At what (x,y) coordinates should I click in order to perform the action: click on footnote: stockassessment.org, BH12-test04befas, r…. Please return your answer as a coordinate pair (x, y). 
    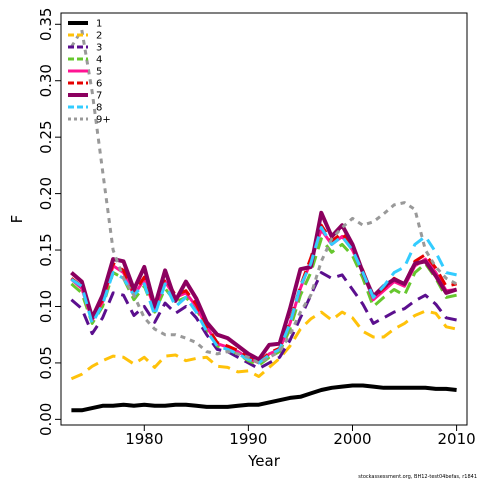
    Looking at the image, I should click on (417, 477).